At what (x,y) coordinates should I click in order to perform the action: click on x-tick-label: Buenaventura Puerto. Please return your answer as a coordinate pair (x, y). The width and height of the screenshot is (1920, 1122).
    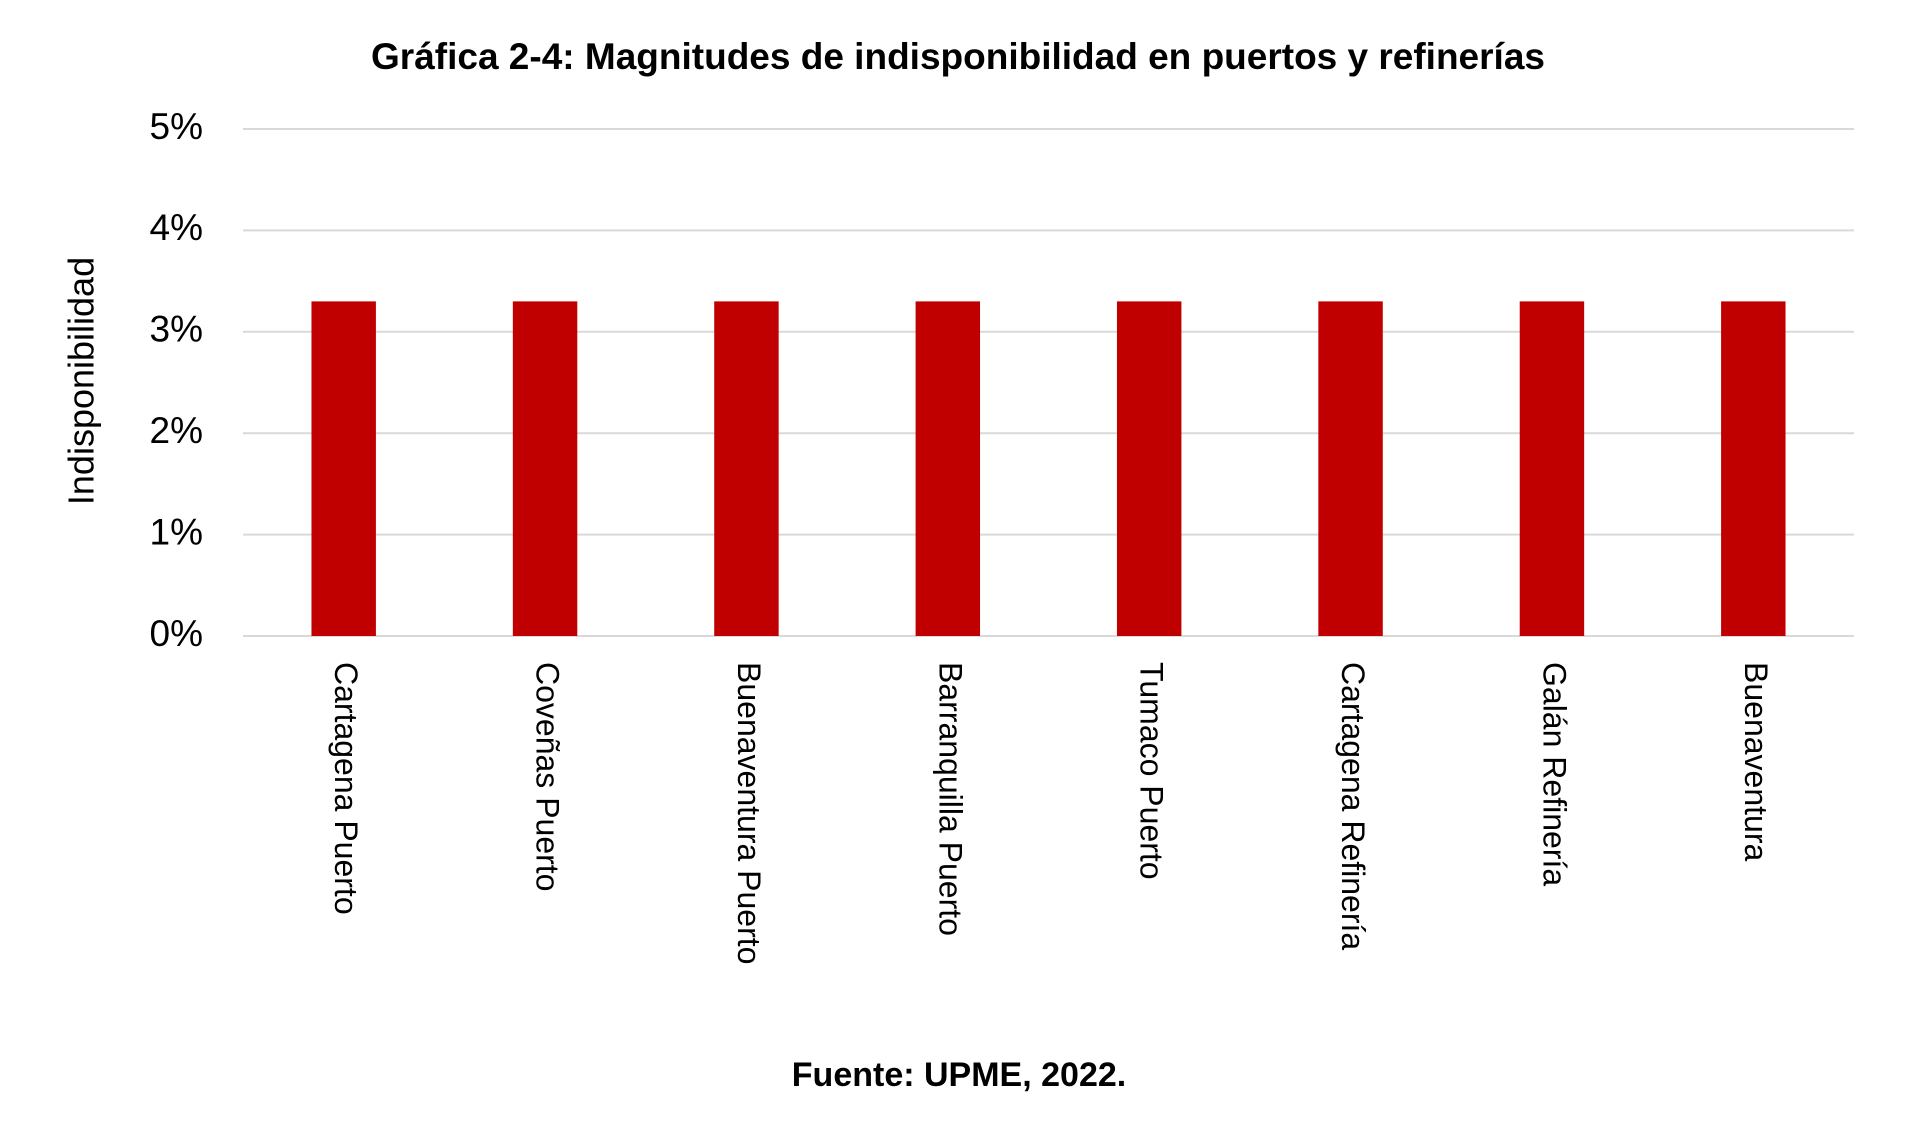
    Looking at the image, I should click on (749, 813).